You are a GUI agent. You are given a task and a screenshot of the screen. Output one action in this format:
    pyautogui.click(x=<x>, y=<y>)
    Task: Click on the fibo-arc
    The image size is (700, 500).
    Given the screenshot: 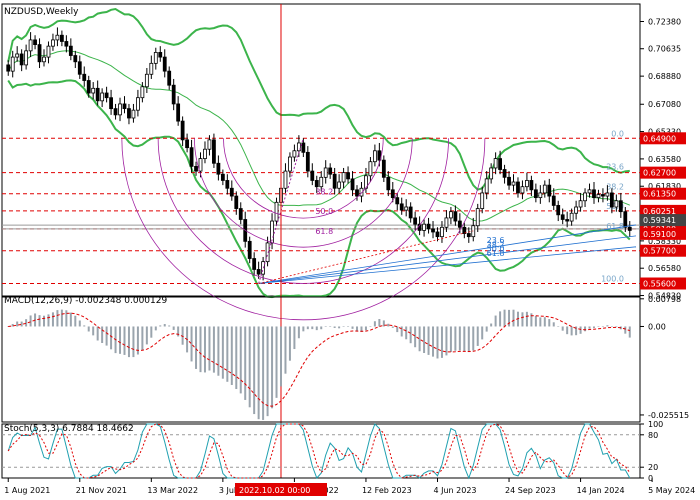 What is the action you would take?
    pyautogui.click(x=303, y=193)
    